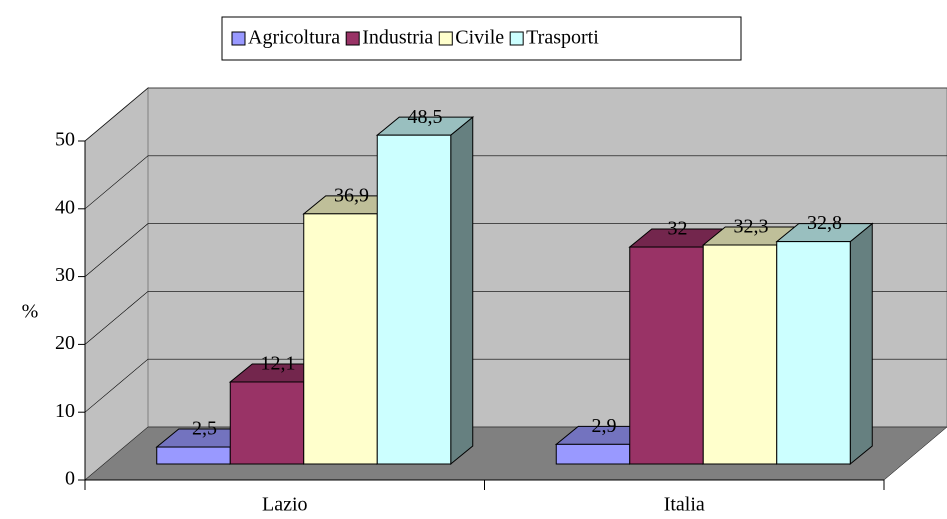 This screenshot has width=947, height=519. What do you see at coordinates (65, 343) in the screenshot?
I see `y-tick-label: 20` at bounding box center [65, 343].